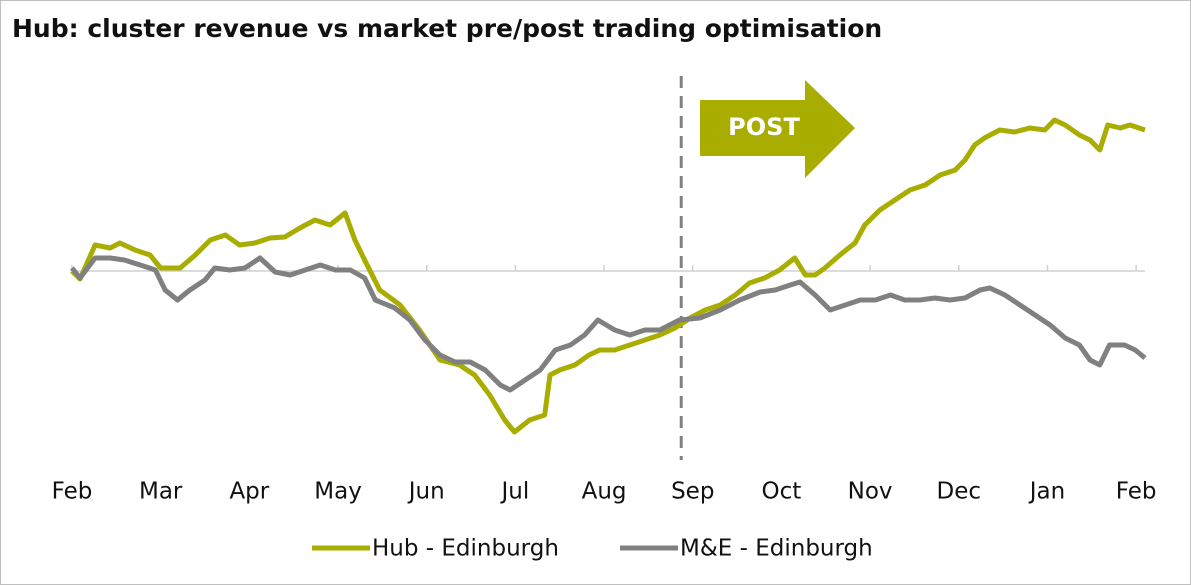 This screenshot has height=585, width=1191. I want to click on x-tick-label: May, so click(338, 492).